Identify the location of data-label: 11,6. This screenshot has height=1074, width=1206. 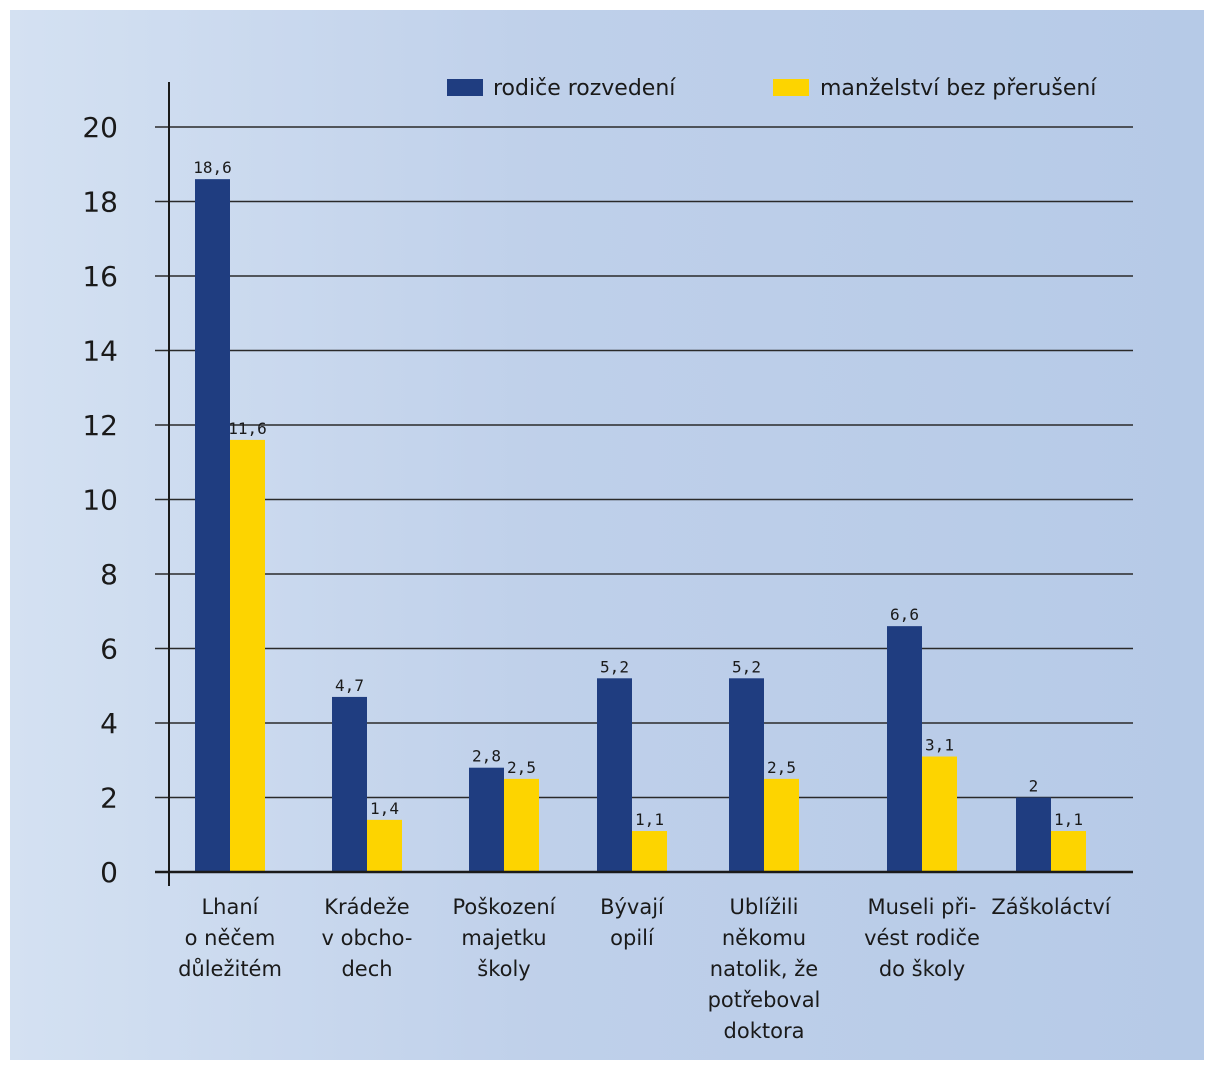
(247, 428).